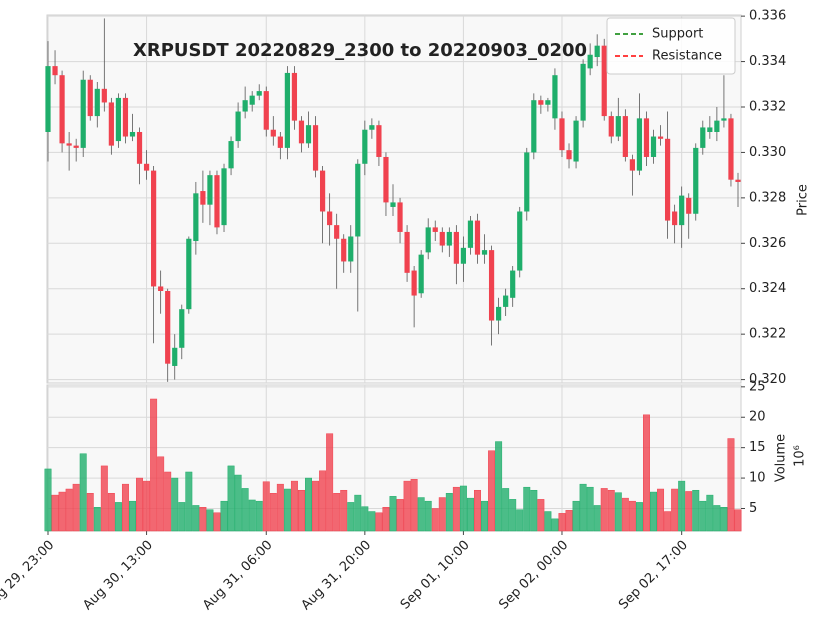  Describe the element at coordinates (767, 334) in the screenshot. I see `y-tick-label: 0.322` at that location.